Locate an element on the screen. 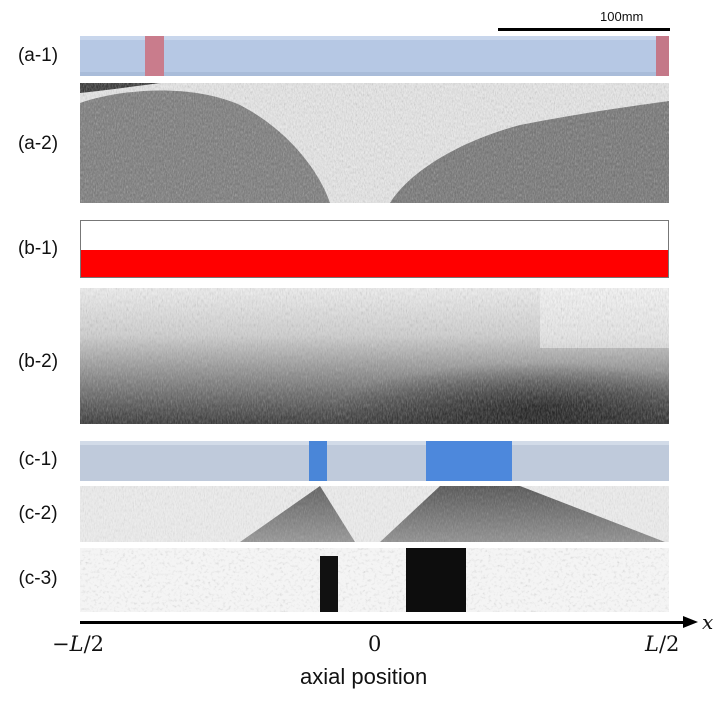 This screenshot has height=706, width=727. panel-label-b1: (b-1) is located at coordinates (38, 248).